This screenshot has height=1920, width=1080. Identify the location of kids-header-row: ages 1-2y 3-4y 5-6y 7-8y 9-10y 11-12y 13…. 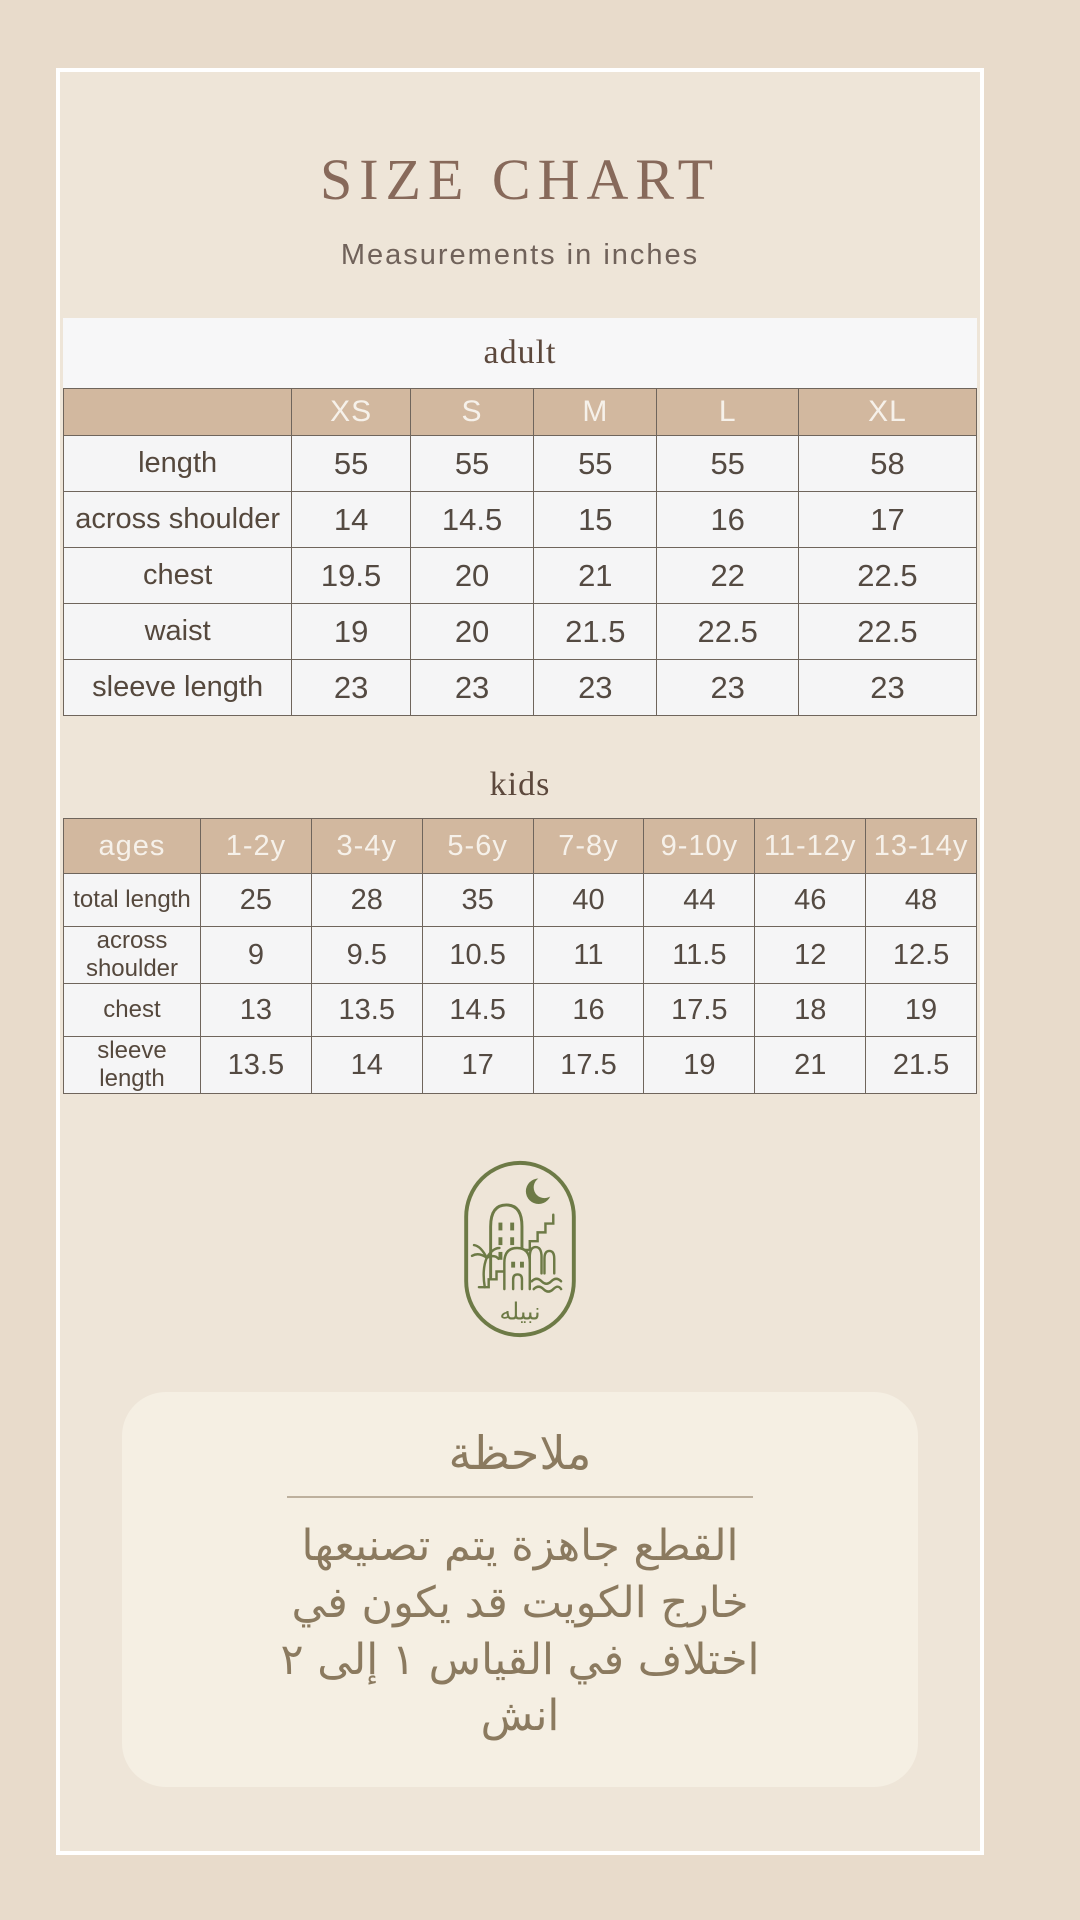
(520, 846).